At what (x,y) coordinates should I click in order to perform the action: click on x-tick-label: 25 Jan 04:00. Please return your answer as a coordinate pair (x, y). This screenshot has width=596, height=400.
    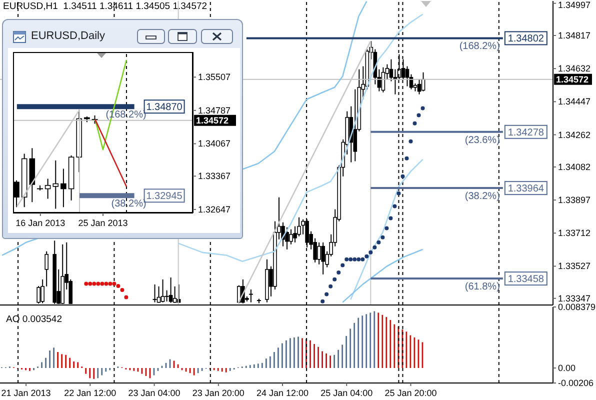
    Looking at the image, I should click on (346, 393).